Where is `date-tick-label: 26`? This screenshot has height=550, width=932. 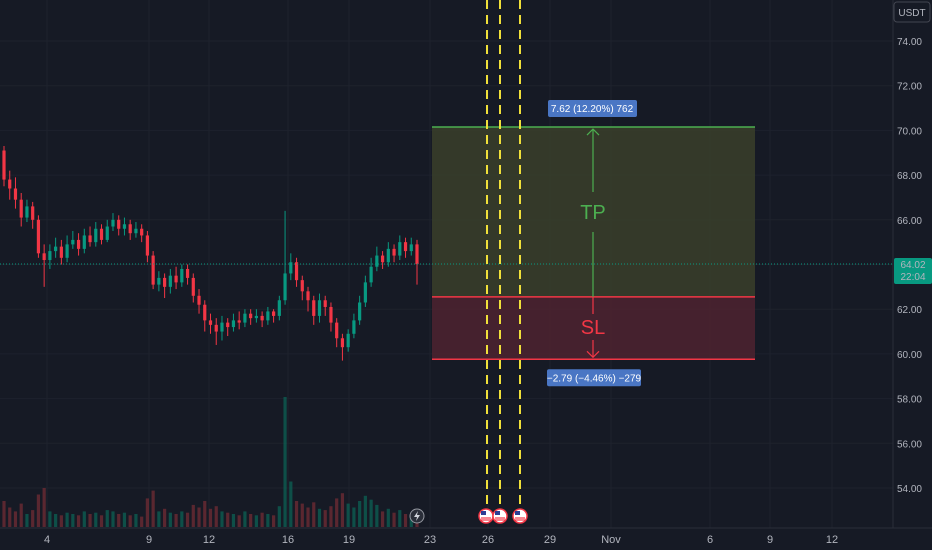
date-tick-label: 26 is located at coordinates (488, 540).